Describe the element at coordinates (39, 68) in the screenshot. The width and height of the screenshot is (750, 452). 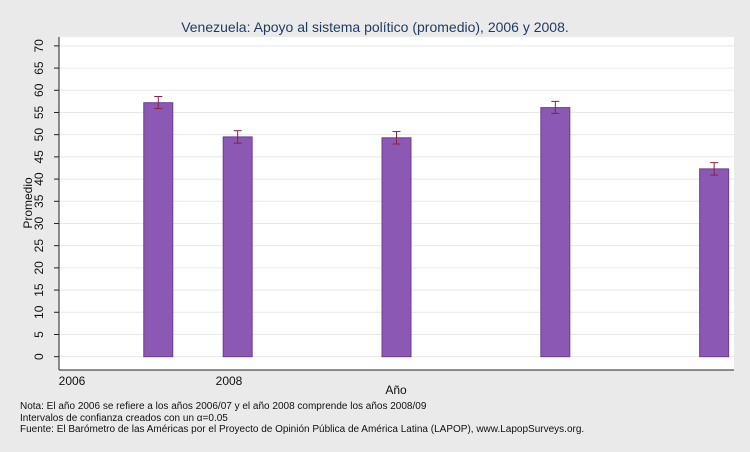
I see `y-tick-label: 65` at that location.